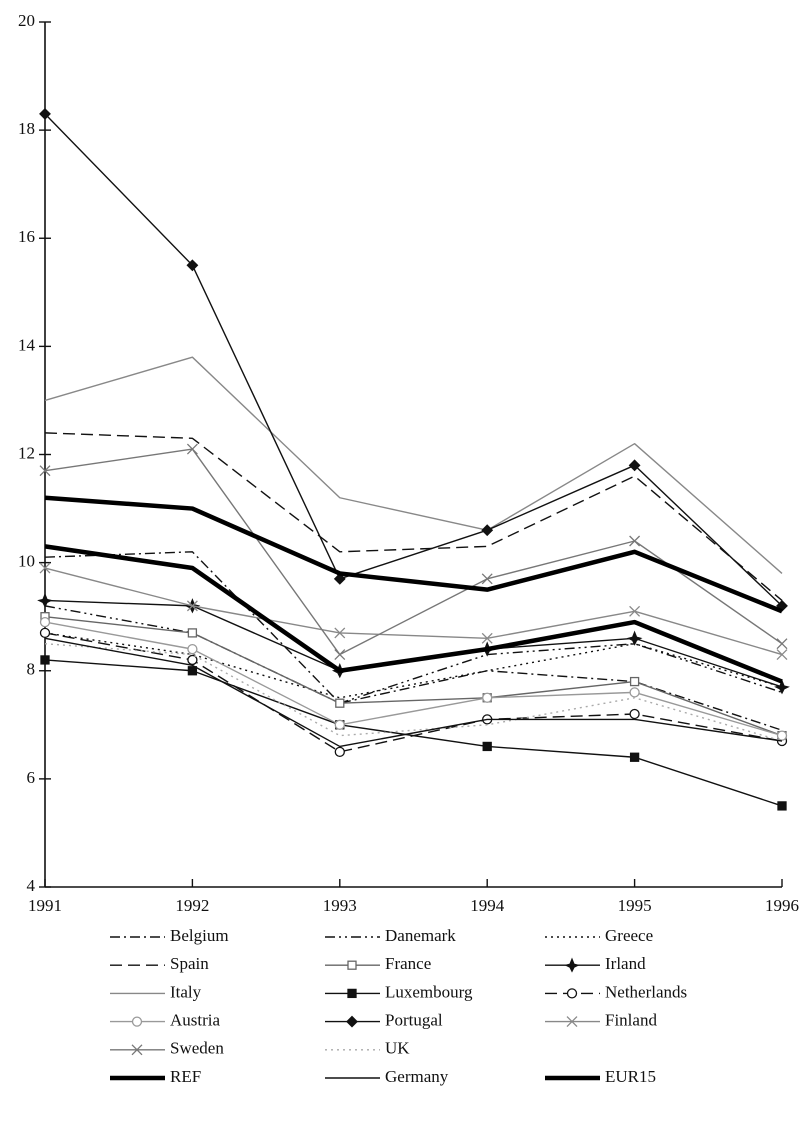 This screenshot has height=1125, width=810. Describe the element at coordinates (186, 991) in the screenshot. I see `legend-label: Italy` at that location.